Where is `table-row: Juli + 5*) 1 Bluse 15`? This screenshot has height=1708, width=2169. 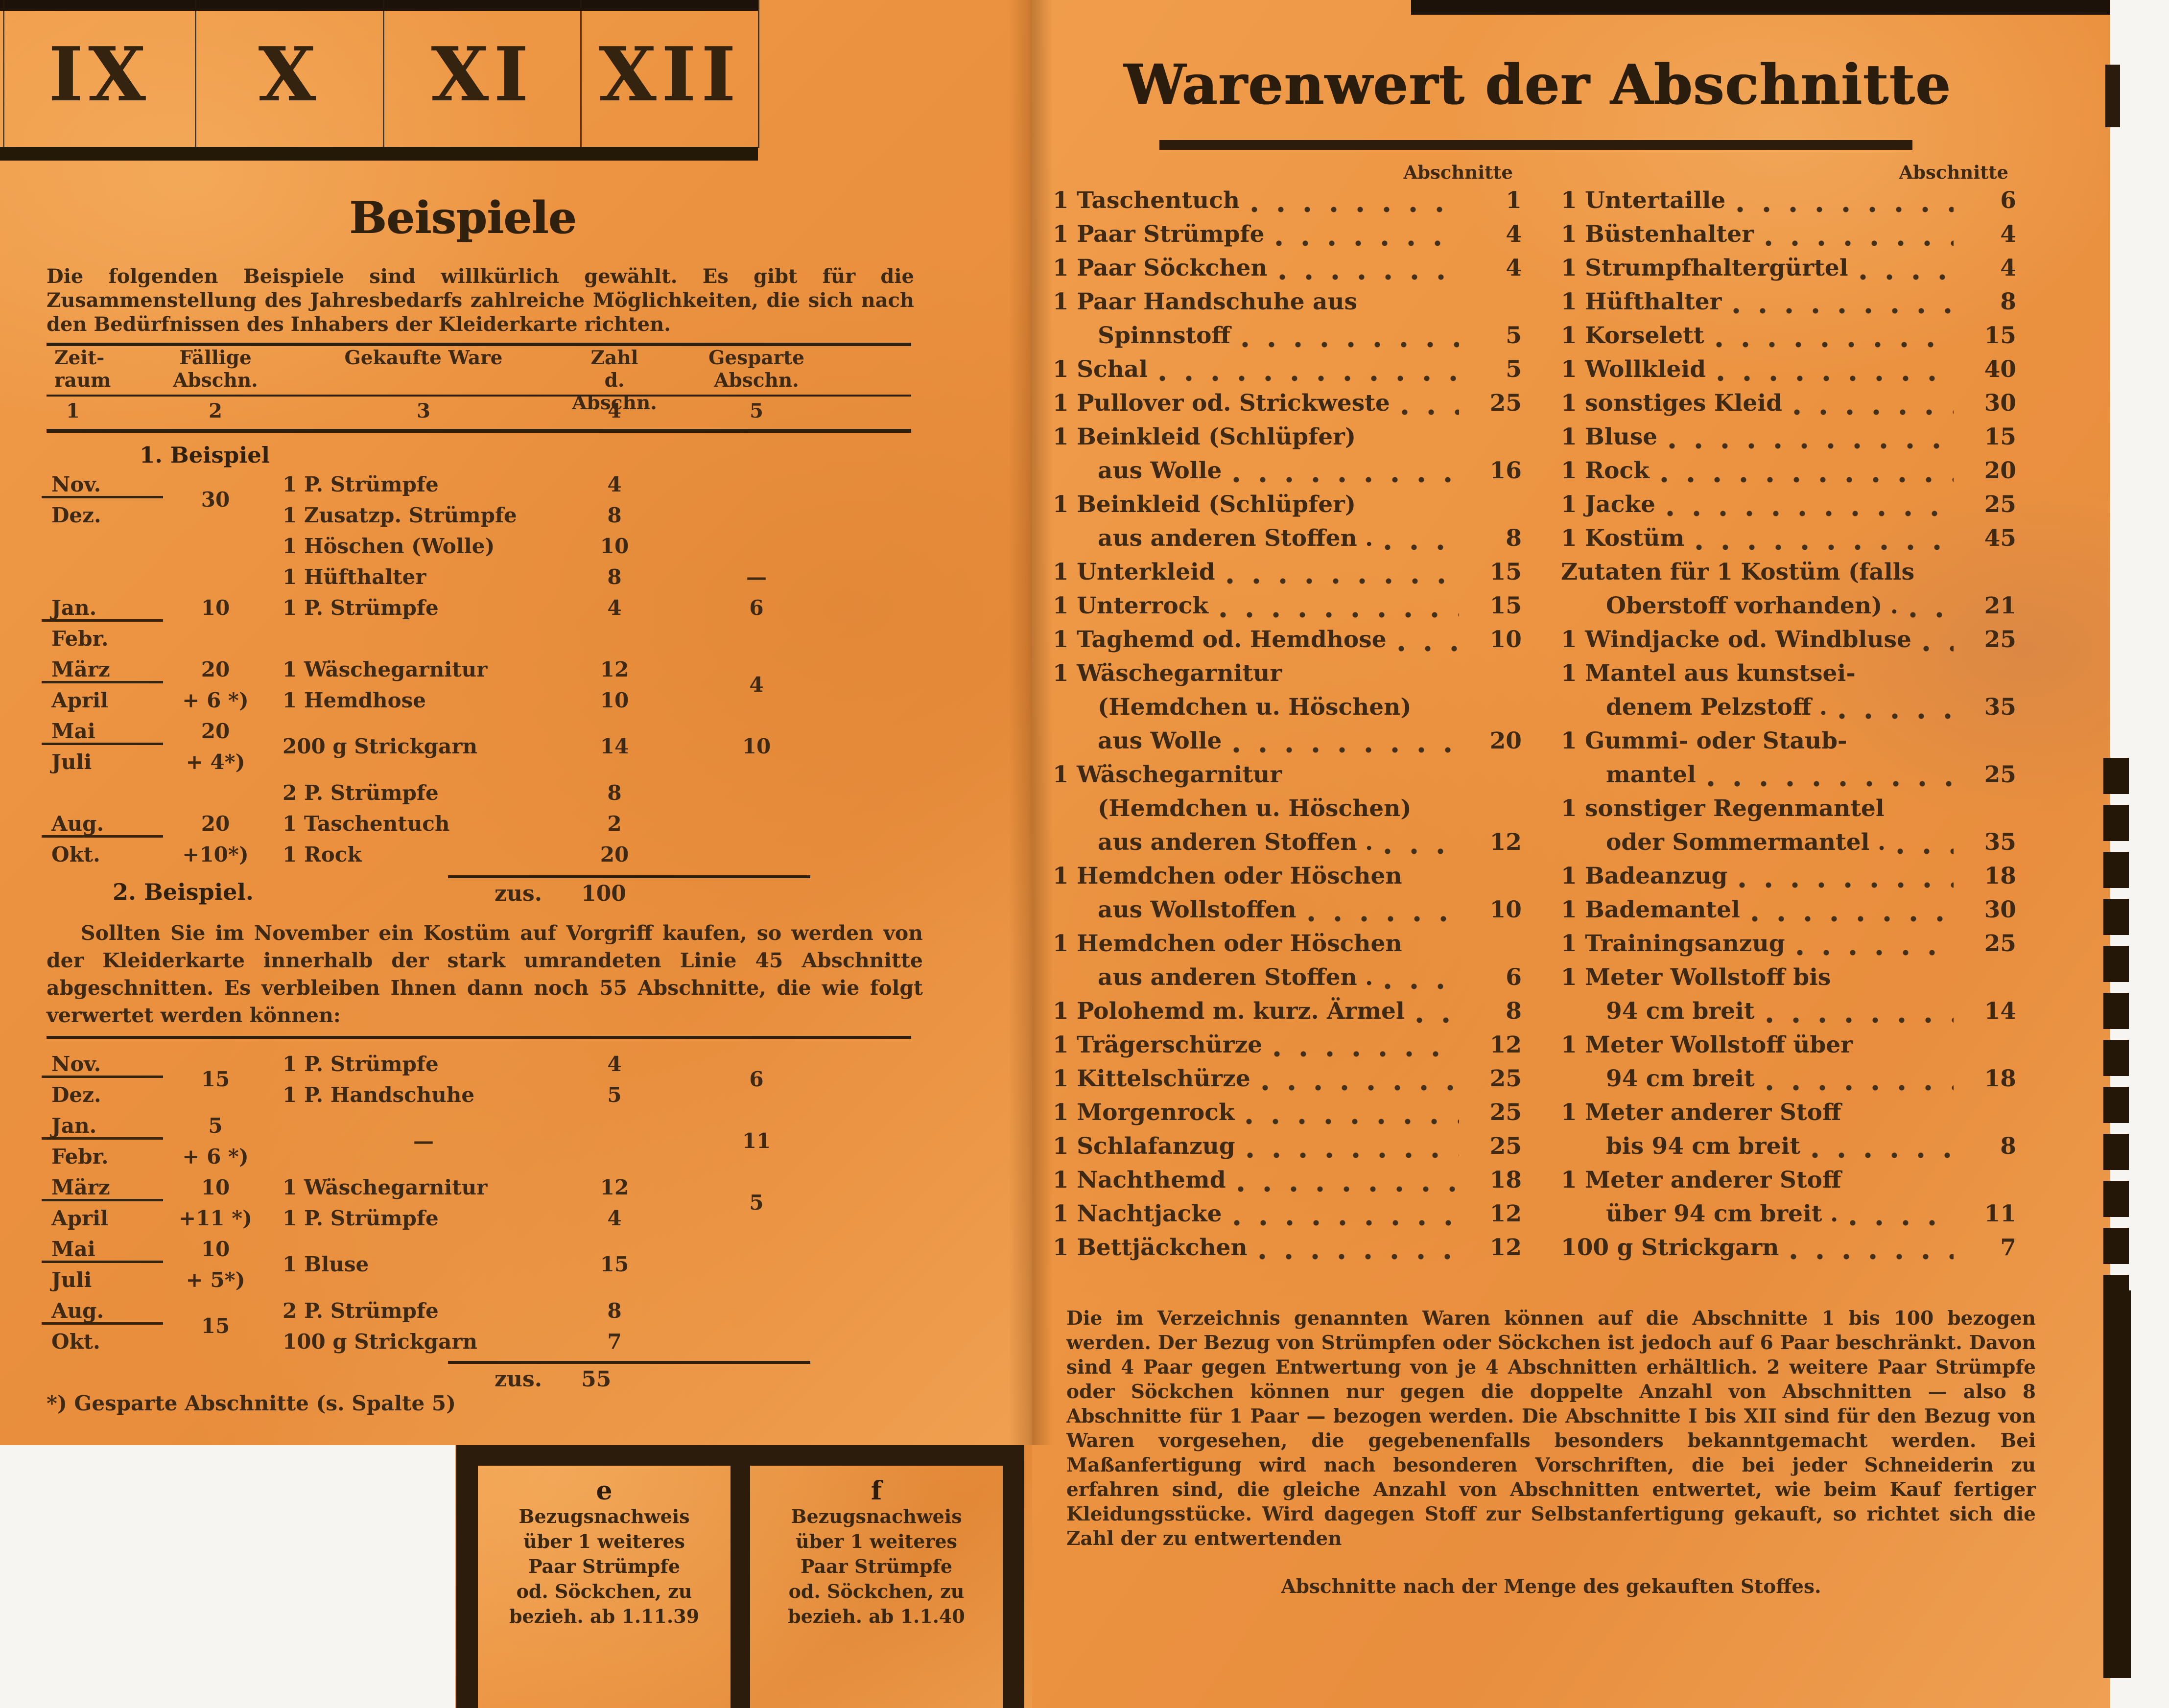
table-row: Juli + 5*) 1 Bluse 15 is located at coordinates (450, 1273).